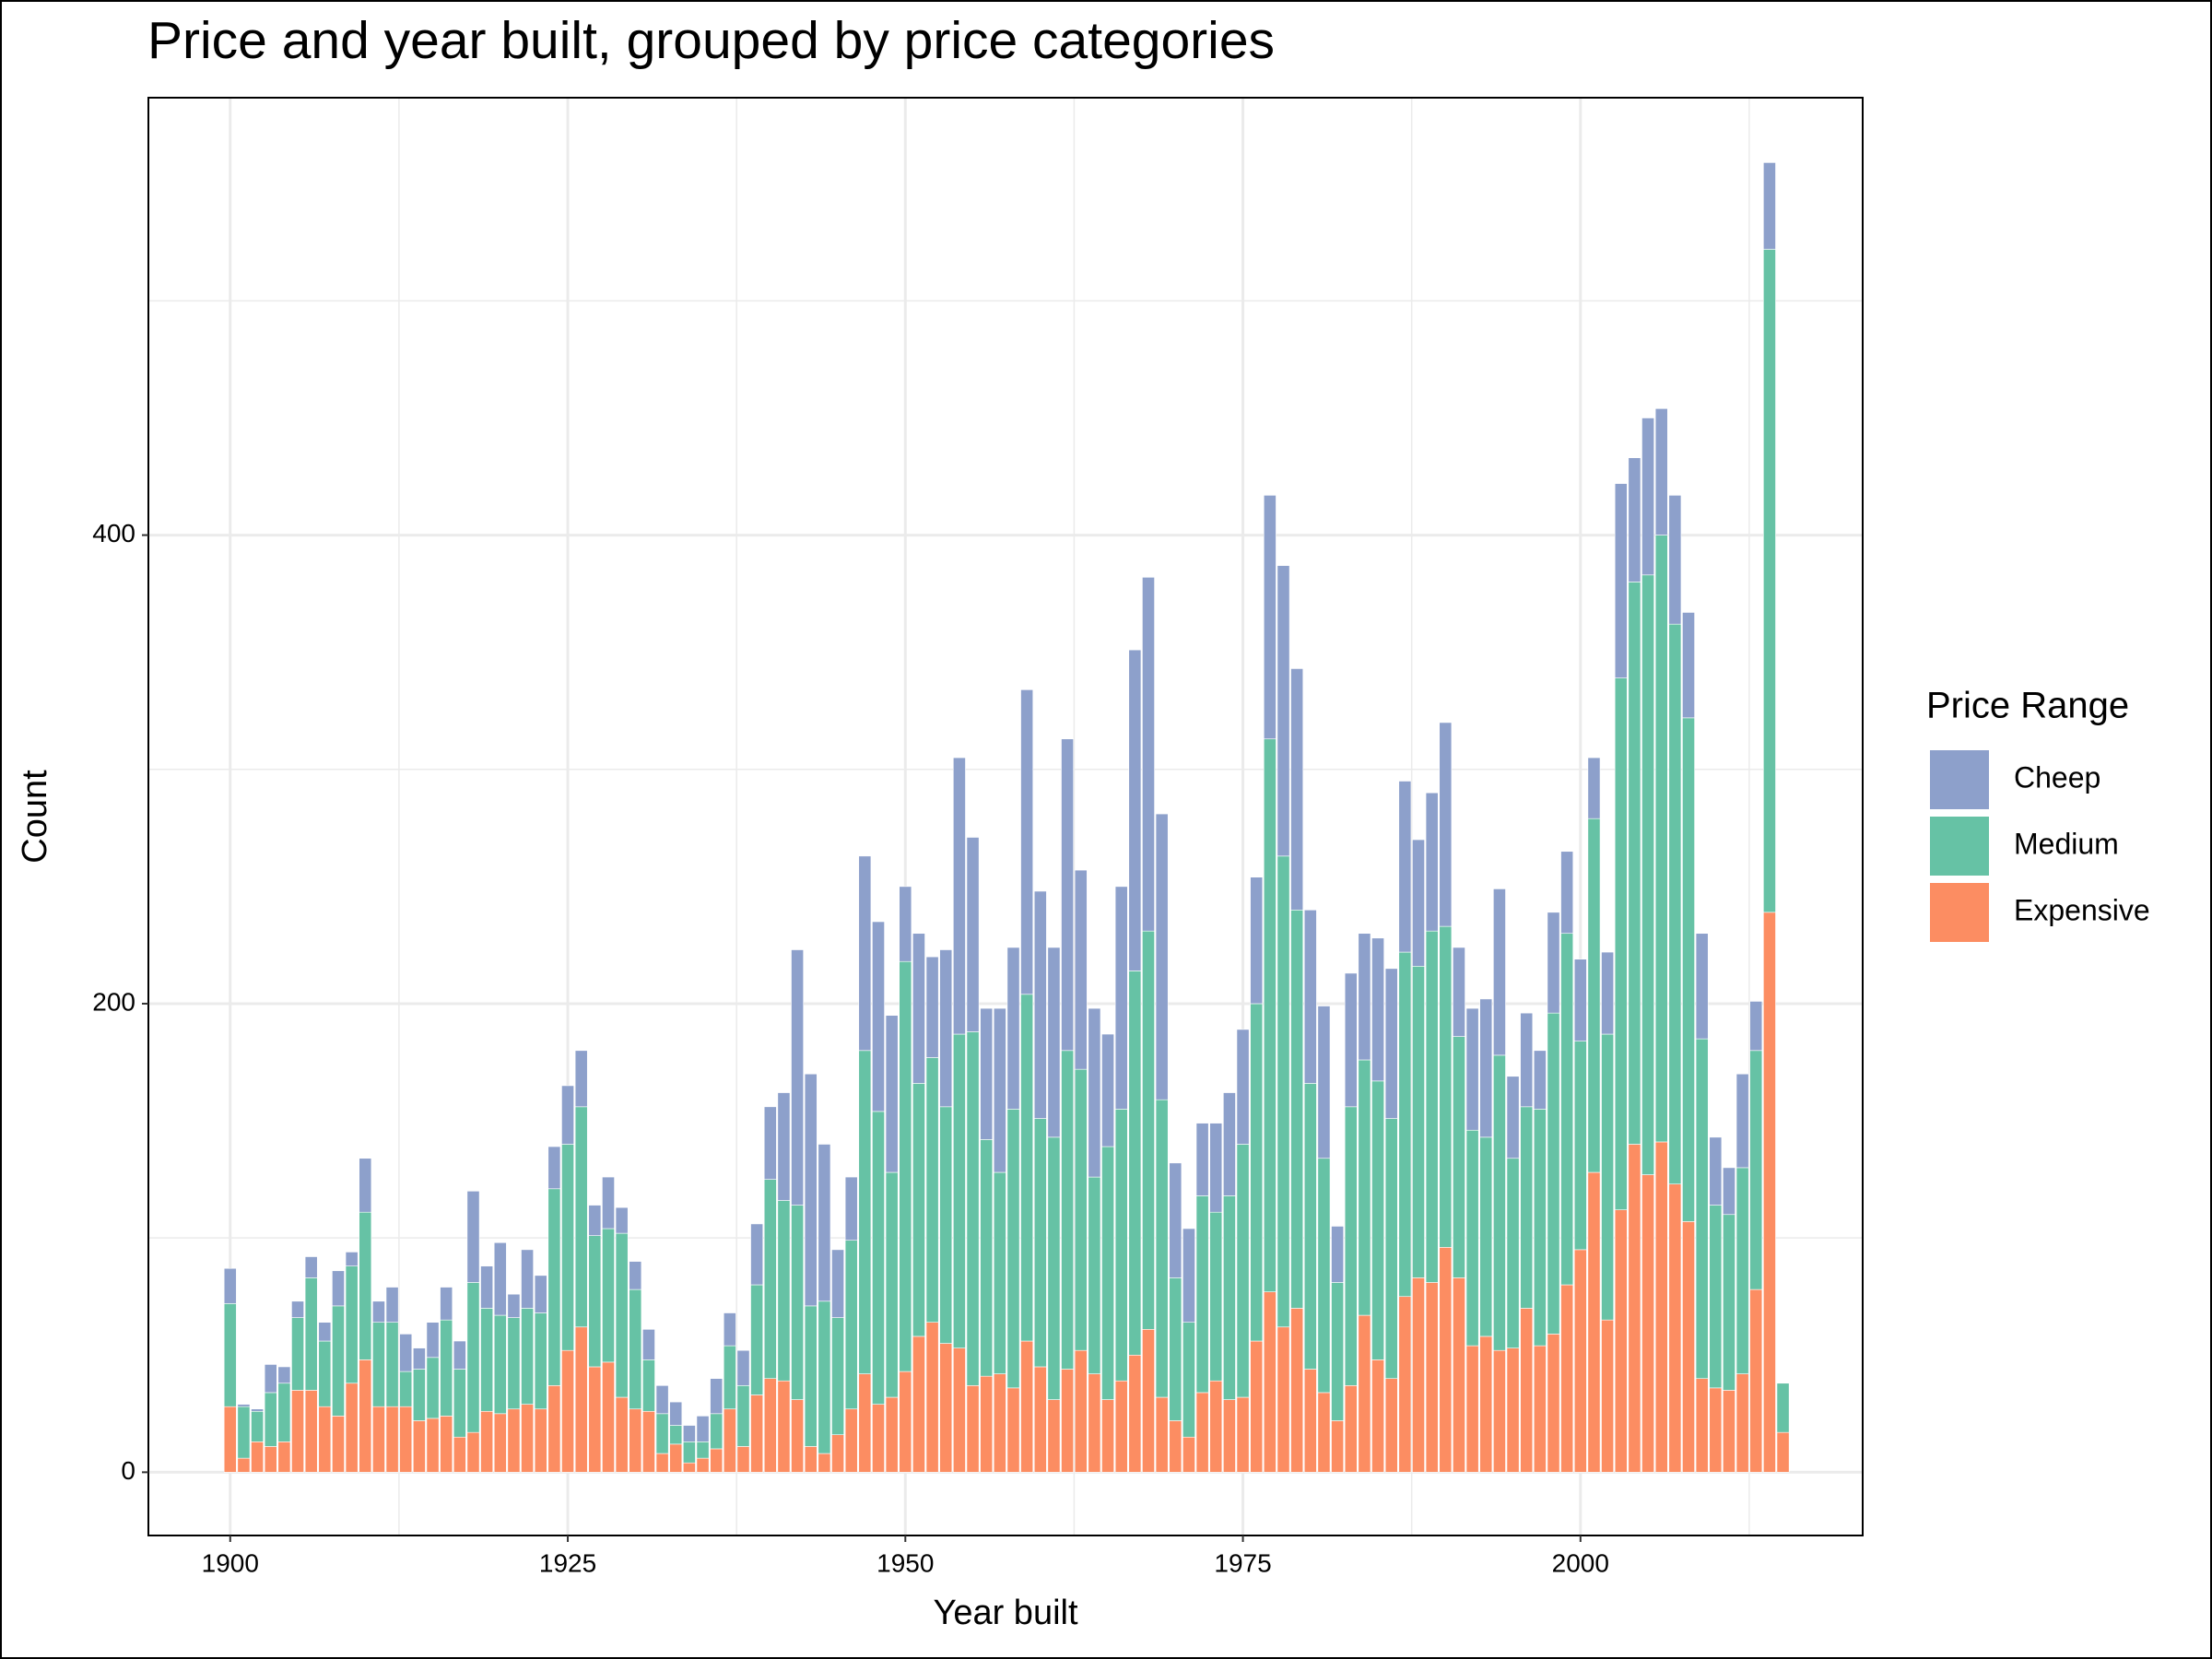 This screenshot has height=1659, width=2212. What do you see at coordinates (2057, 777) in the screenshot?
I see `legend-label: Cheep` at bounding box center [2057, 777].